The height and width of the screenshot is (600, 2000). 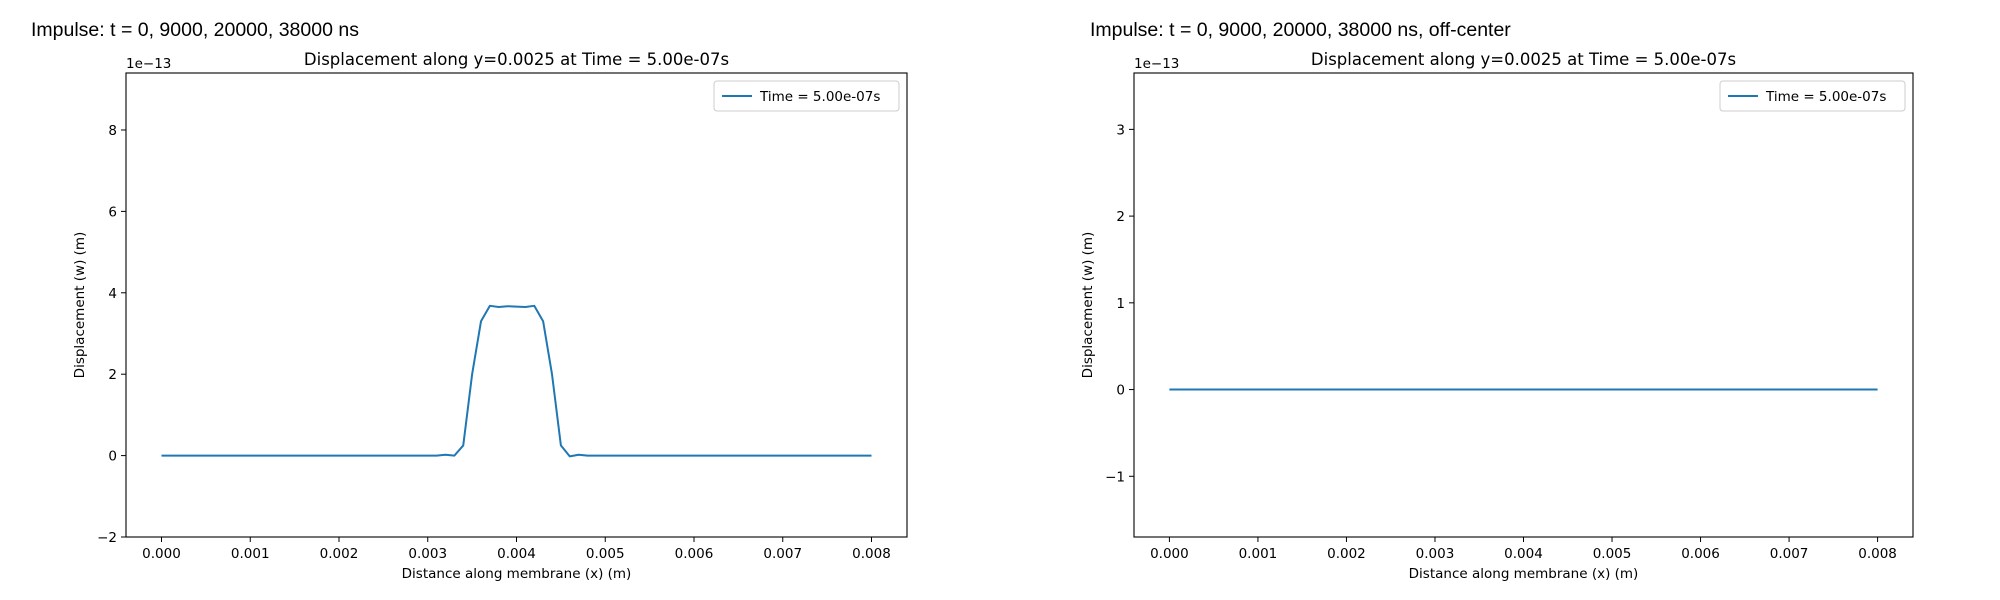 What do you see at coordinates (1120, 304) in the screenshot?
I see `y-tick-label: 1` at bounding box center [1120, 304].